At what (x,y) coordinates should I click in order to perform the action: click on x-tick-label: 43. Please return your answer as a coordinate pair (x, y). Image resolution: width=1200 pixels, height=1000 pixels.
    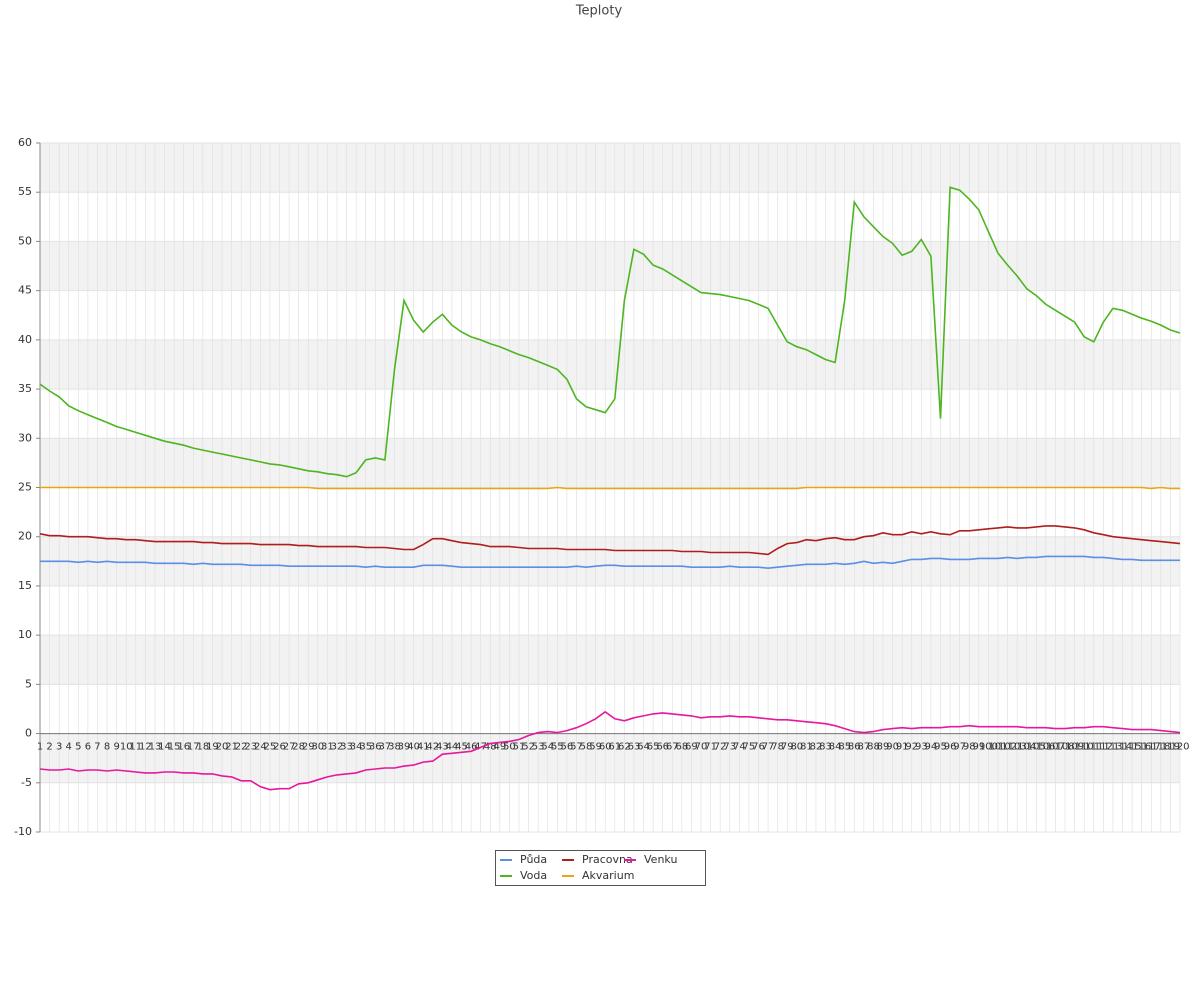
    Looking at the image, I should click on (442, 747).